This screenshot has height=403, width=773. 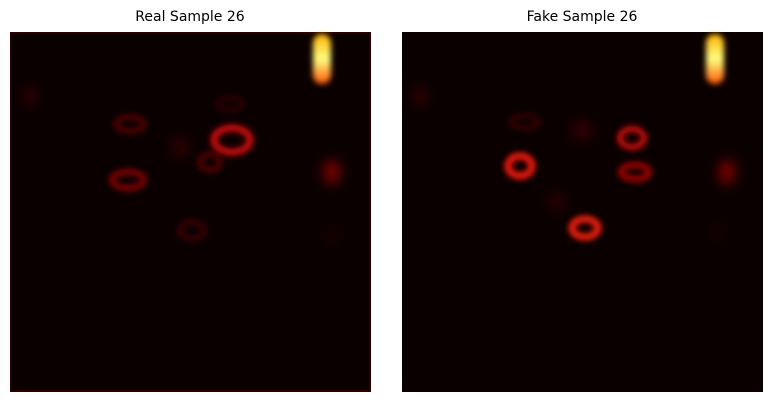 I want to click on panel-title: Fake Sample 26, so click(x=582, y=17).